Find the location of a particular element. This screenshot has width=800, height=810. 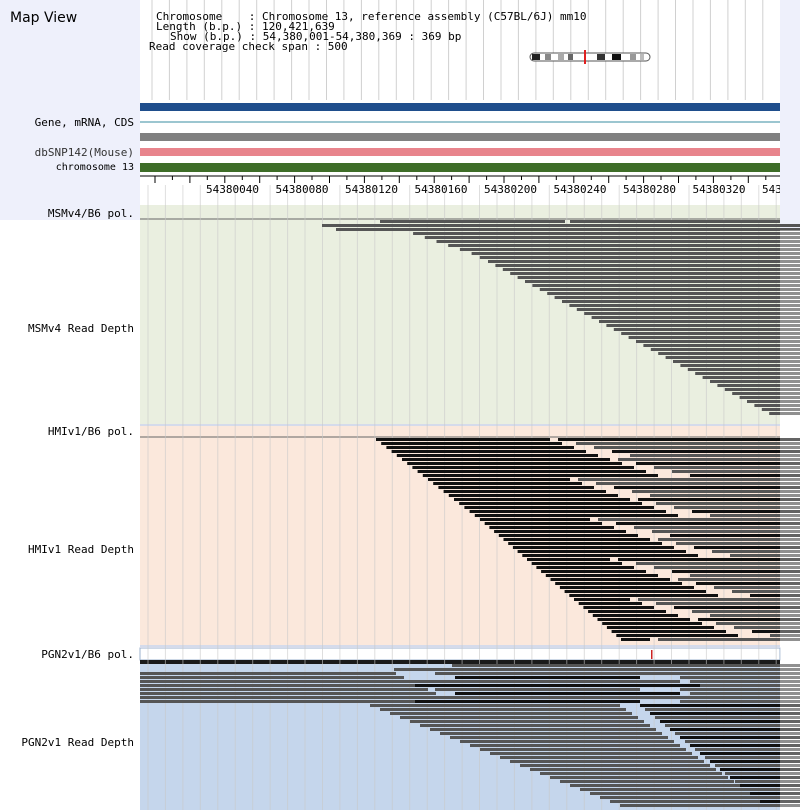

msm-pol-track is located at coordinates (460, 212).